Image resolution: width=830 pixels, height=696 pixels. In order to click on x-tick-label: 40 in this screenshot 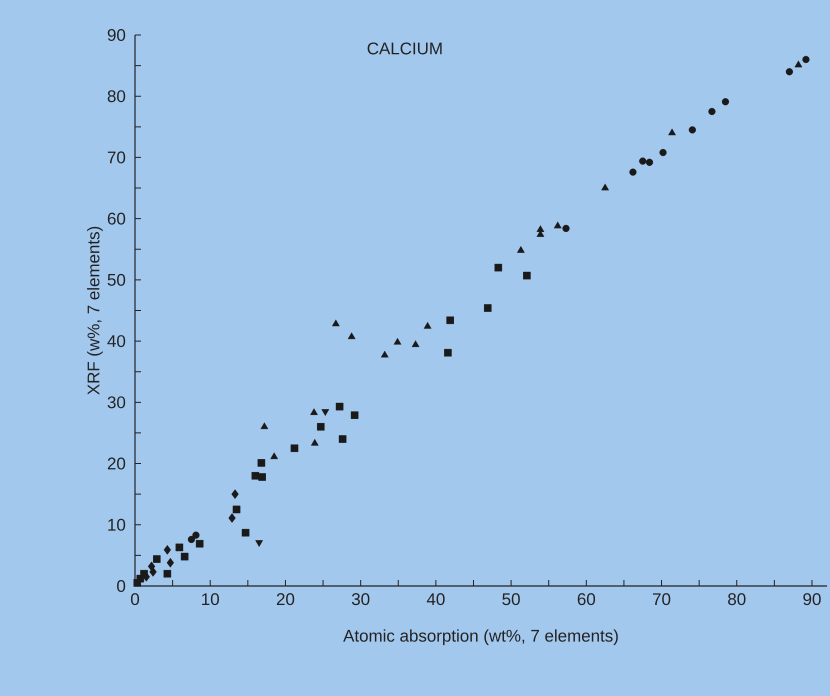, I will do `click(435, 599)`.